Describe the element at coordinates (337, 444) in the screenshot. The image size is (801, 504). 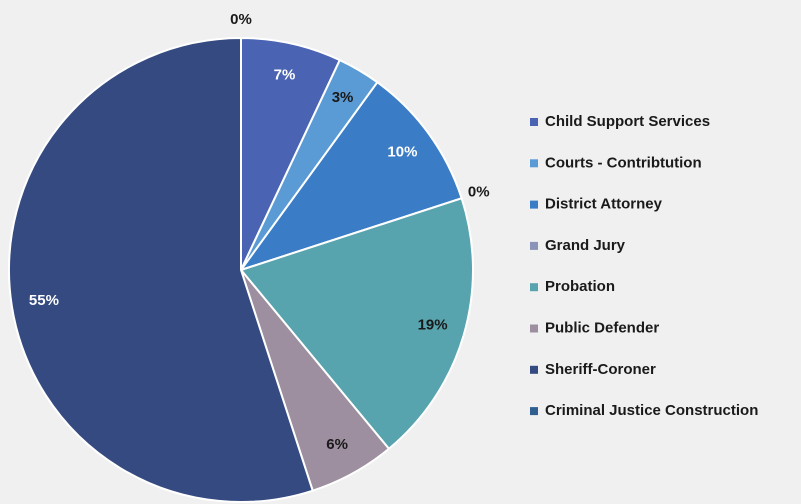
I see `data-label: 6%` at that location.